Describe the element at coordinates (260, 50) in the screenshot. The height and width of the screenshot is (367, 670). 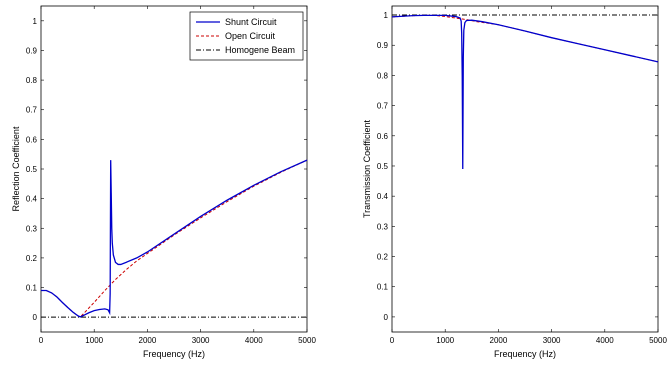
I see `legend-label-homogene: Homogene Beam` at that location.